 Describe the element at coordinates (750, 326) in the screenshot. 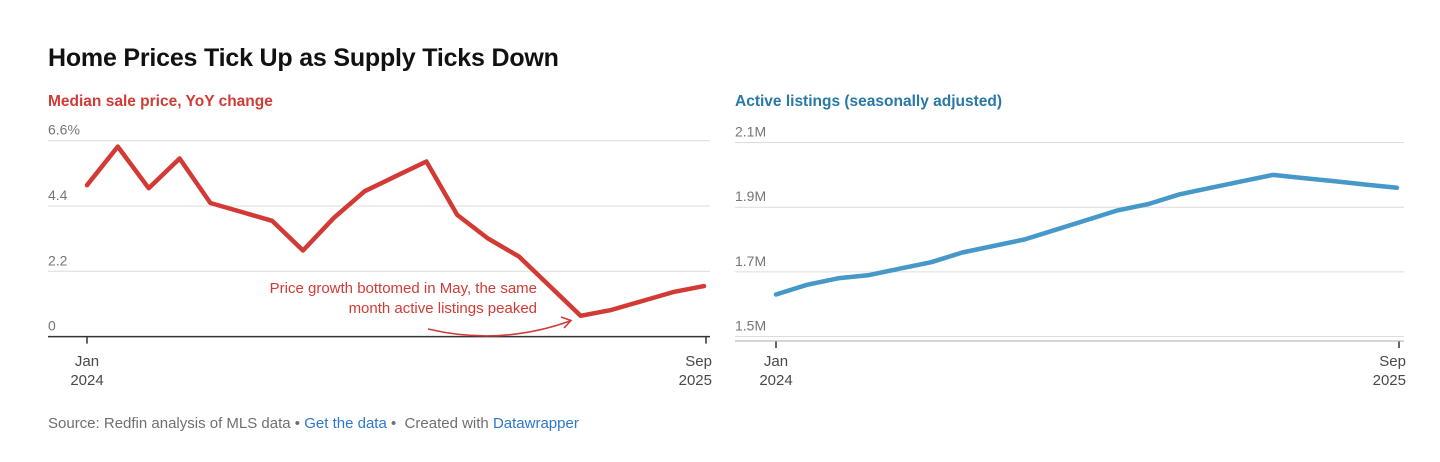

I see `y-axis-label: 1.5M` at that location.